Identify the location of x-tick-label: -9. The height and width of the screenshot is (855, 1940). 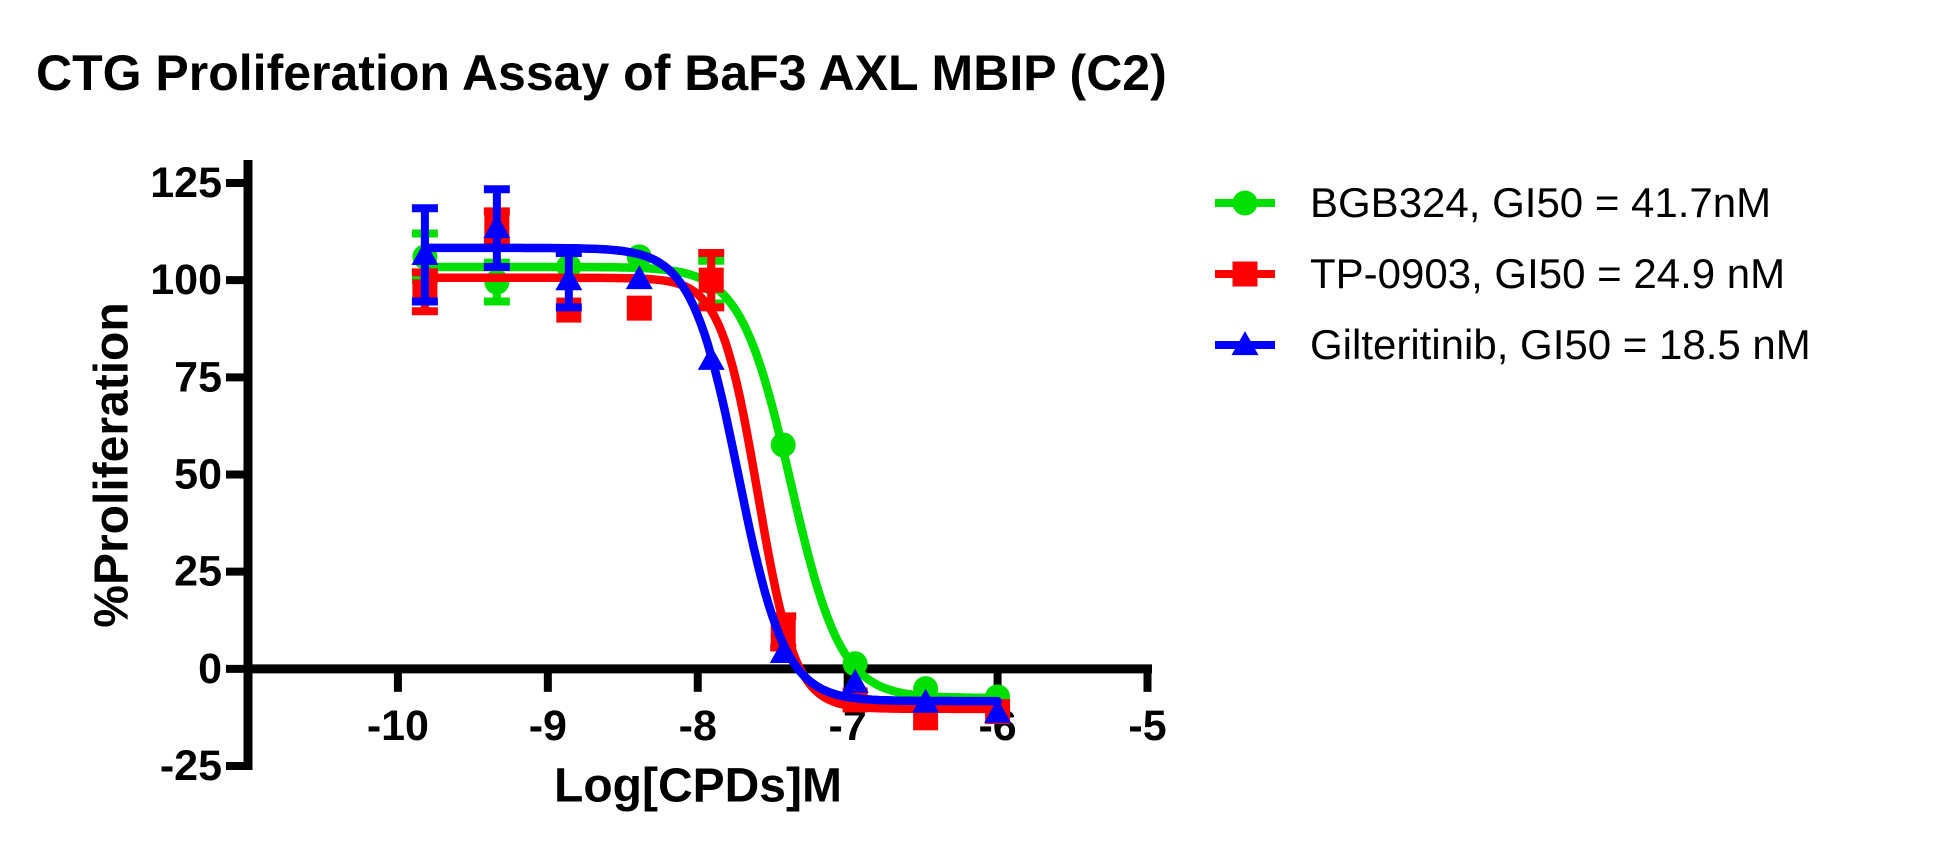
(548, 726).